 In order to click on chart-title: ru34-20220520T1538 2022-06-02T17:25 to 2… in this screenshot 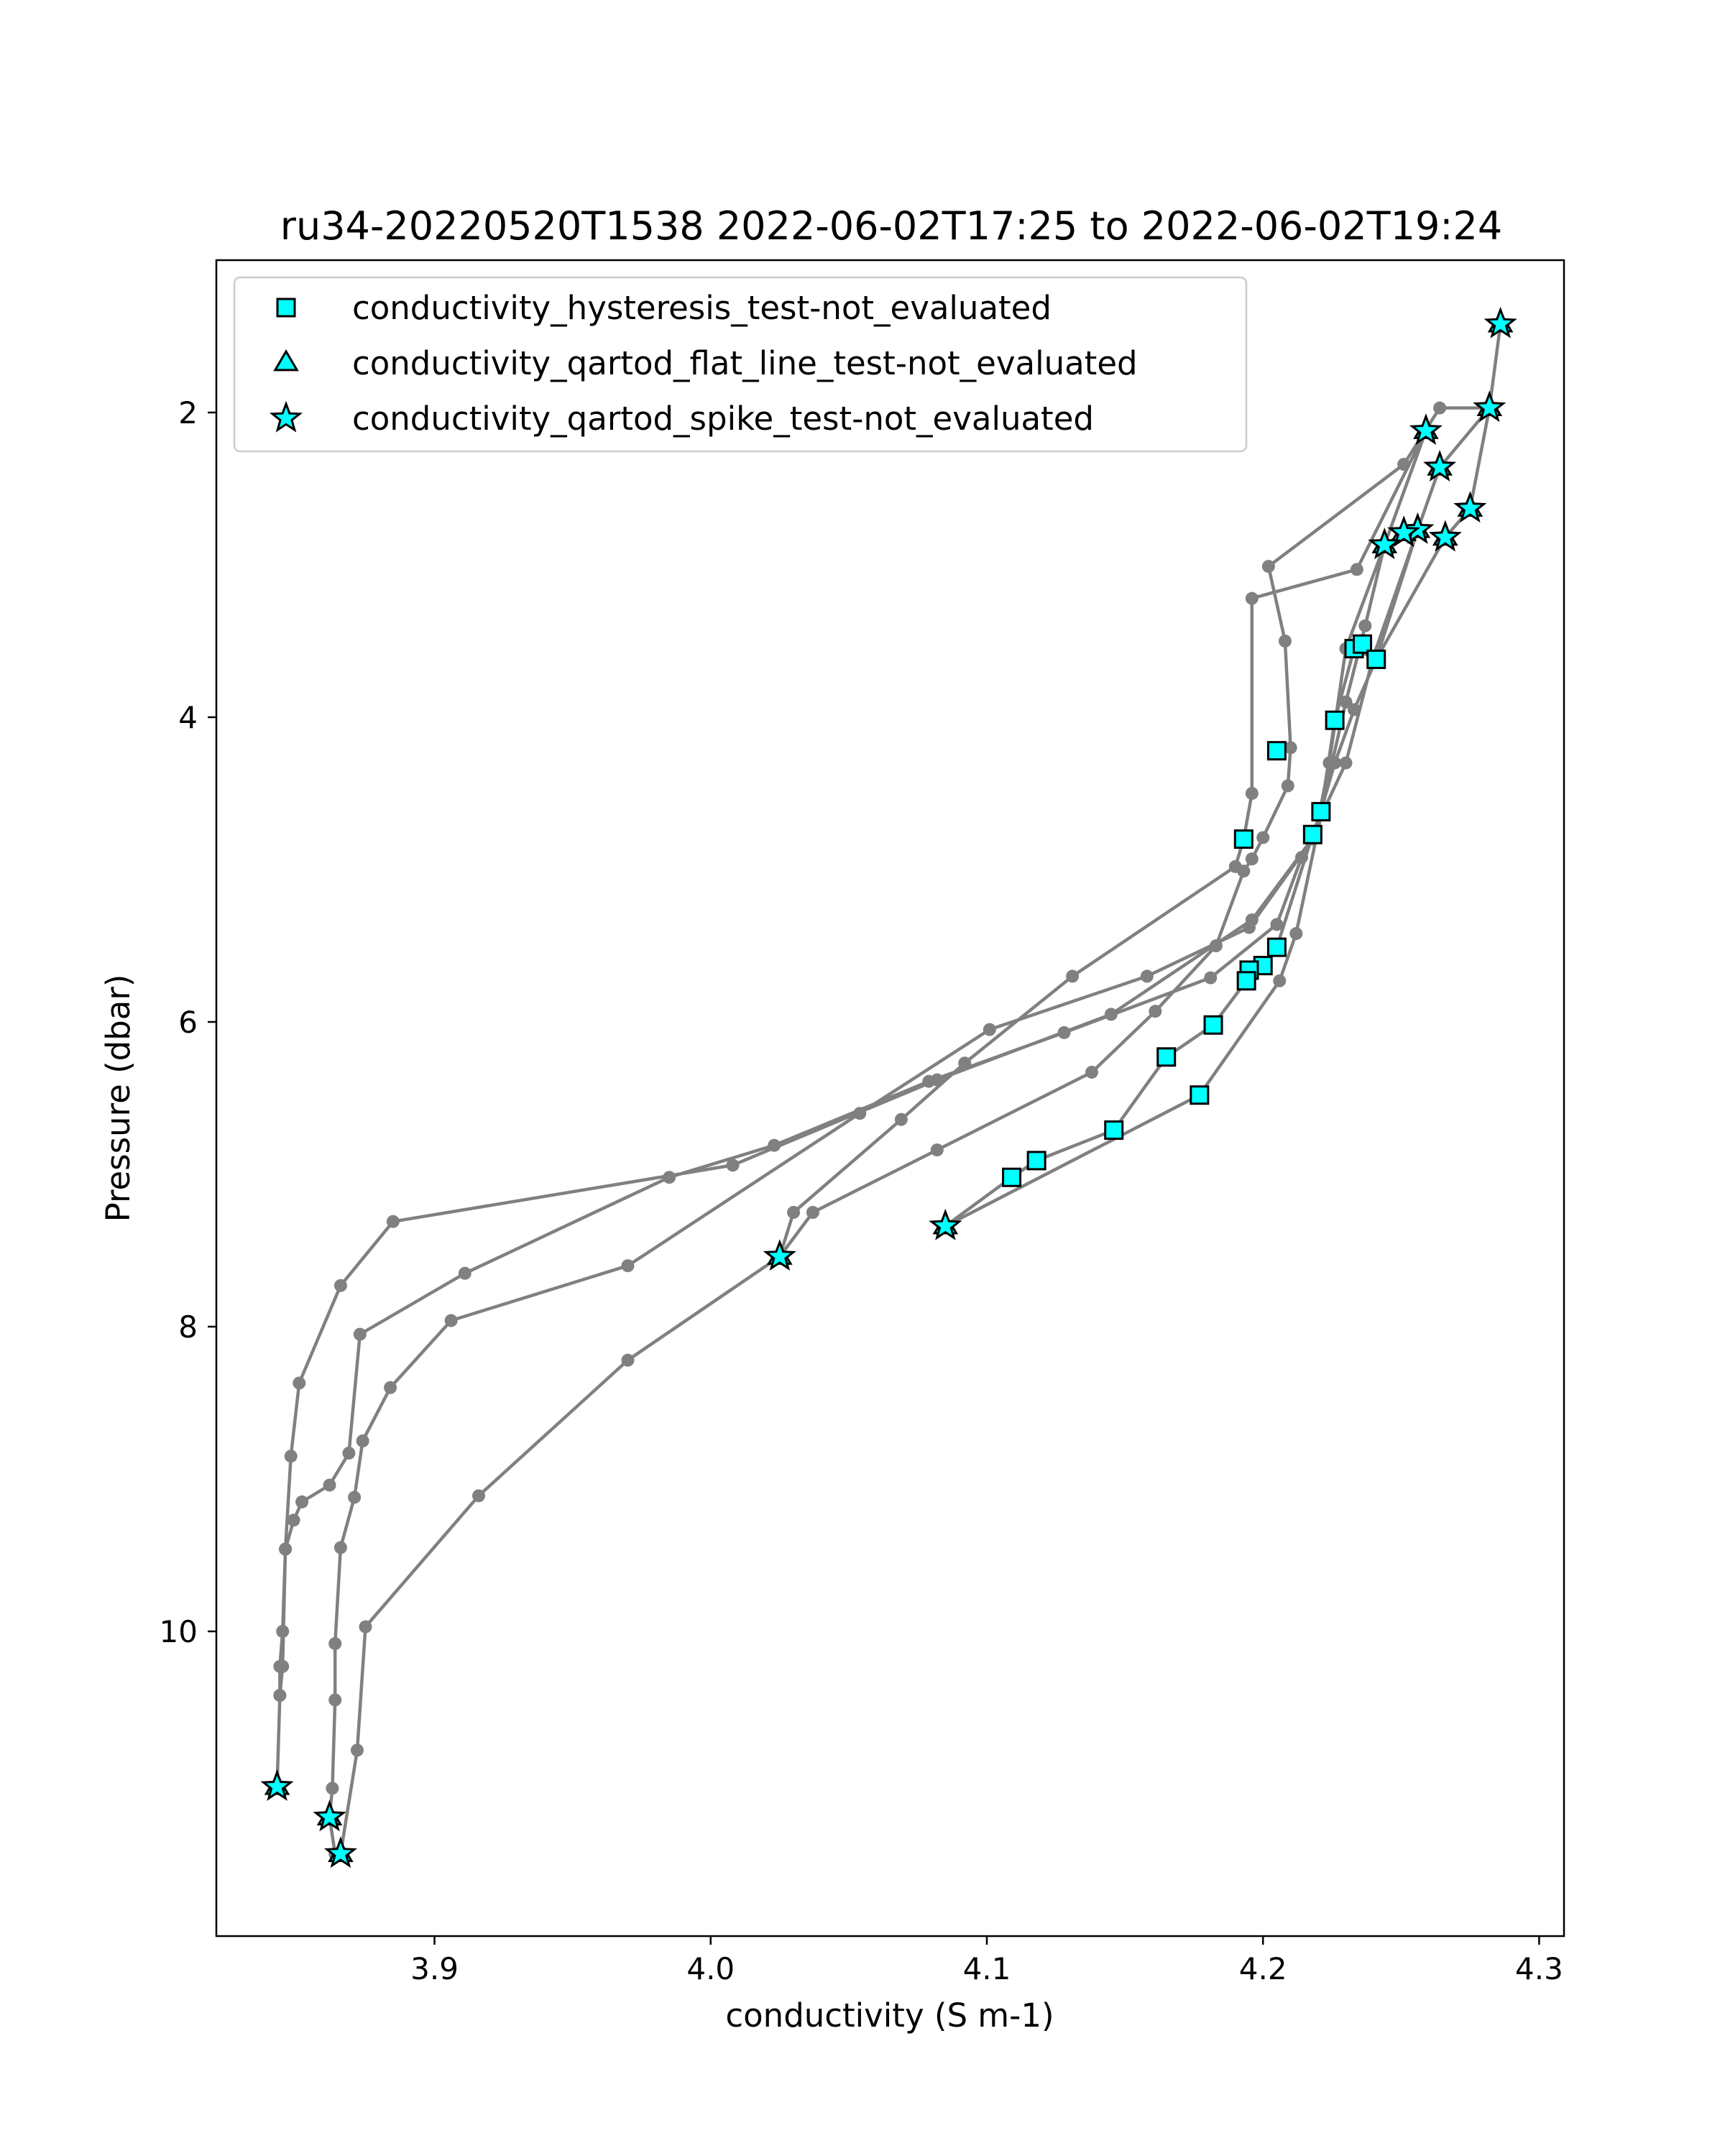, I will do `click(891, 226)`.